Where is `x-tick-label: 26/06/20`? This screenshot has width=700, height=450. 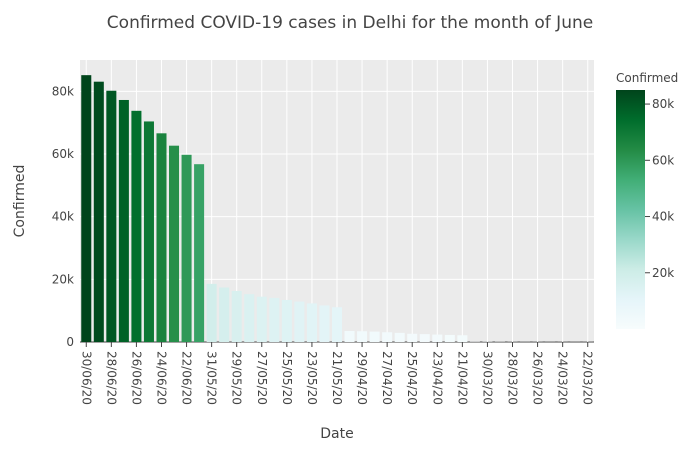
x-tick-label: 26/06/20 is located at coordinates (136, 378).